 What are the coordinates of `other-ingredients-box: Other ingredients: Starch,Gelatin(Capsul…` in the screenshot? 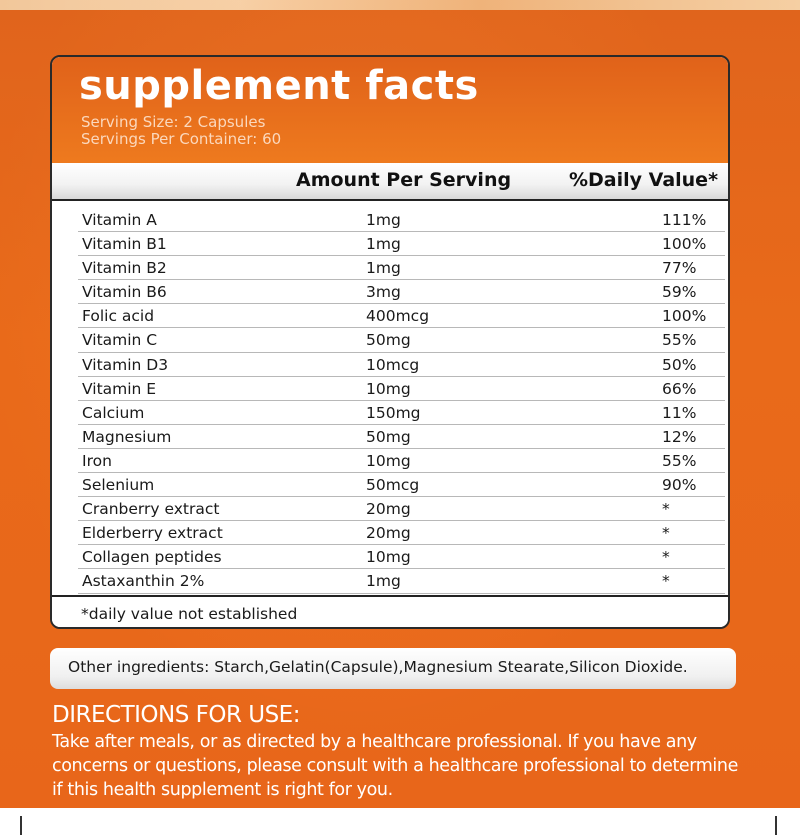 It's located at (393, 668).